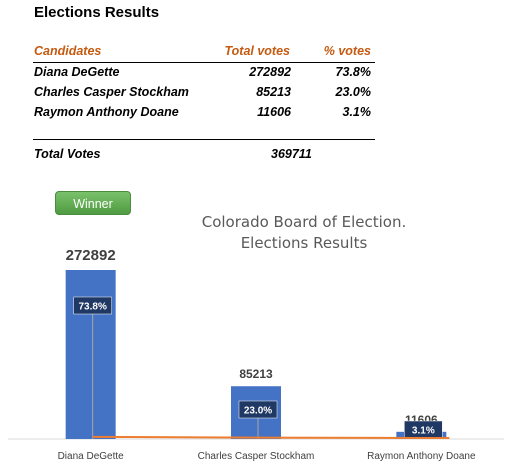 The width and height of the screenshot is (519, 476). What do you see at coordinates (204, 52) in the screenshot?
I see `table-header-row: Candidates Total votes % votes` at bounding box center [204, 52].